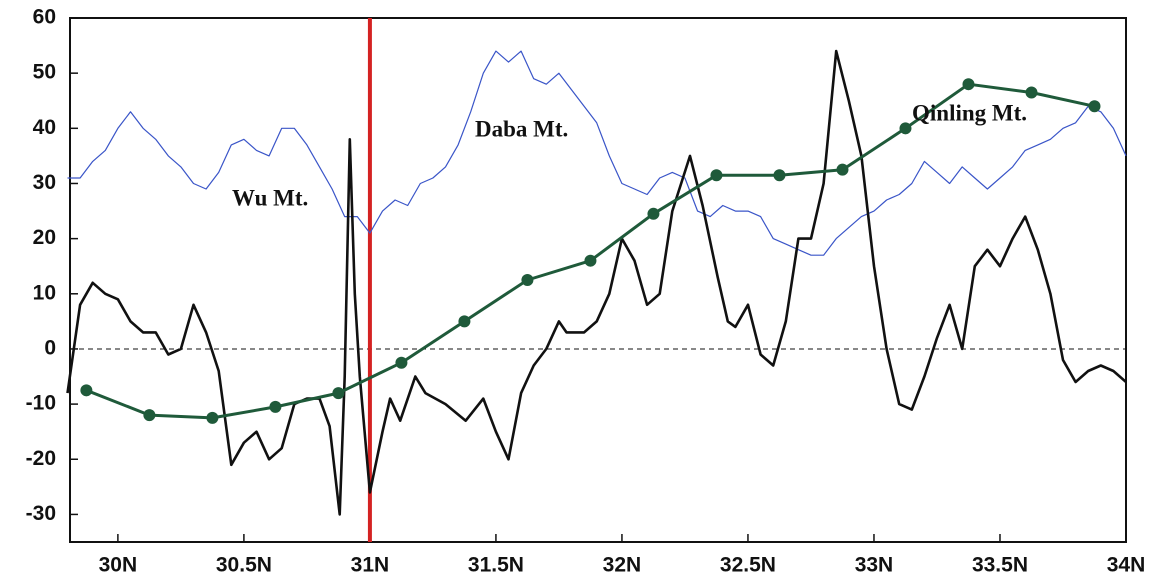  What do you see at coordinates (244, 565) in the screenshot?
I see `x-tick-label: 30.5N` at bounding box center [244, 565].